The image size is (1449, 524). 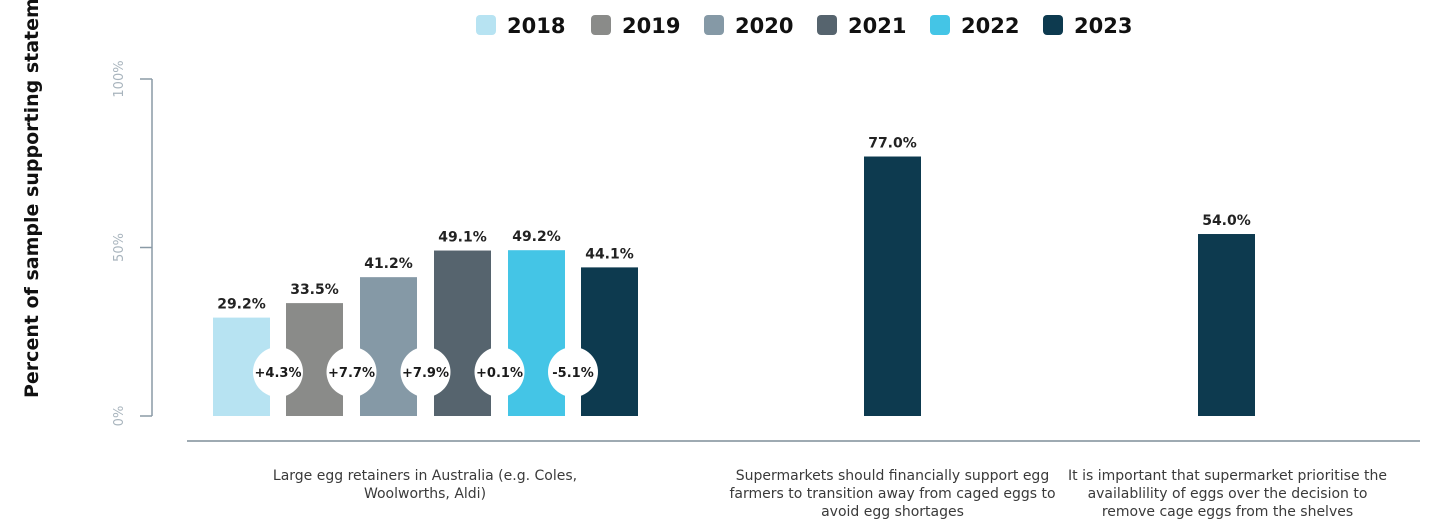 What do you see at coordinates (1103, 26) in the screenshot?
I see `legend-label-2023: 2023` at bounding box center [1103, 26].